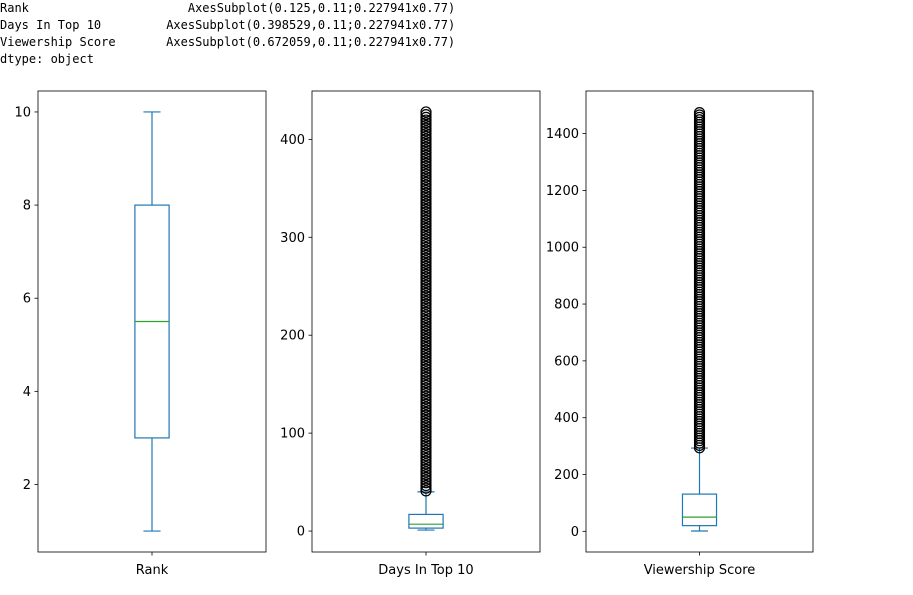  What do you see at coordinates (566, 361) in the screenshot?
I see `y-tick-label: 600` at bounding box center [566, 361].